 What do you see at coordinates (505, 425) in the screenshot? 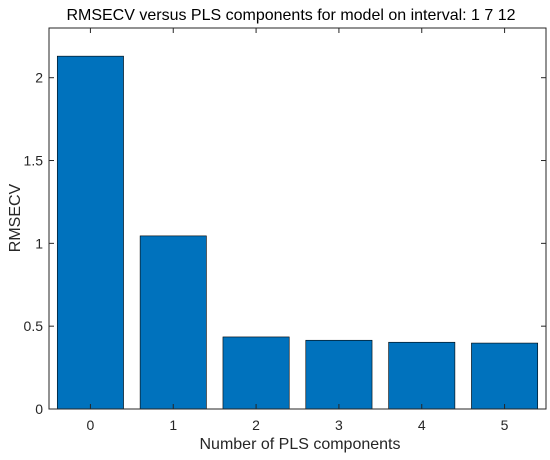
I see `x-tick-label: 5` at bounding box center [505, 425].